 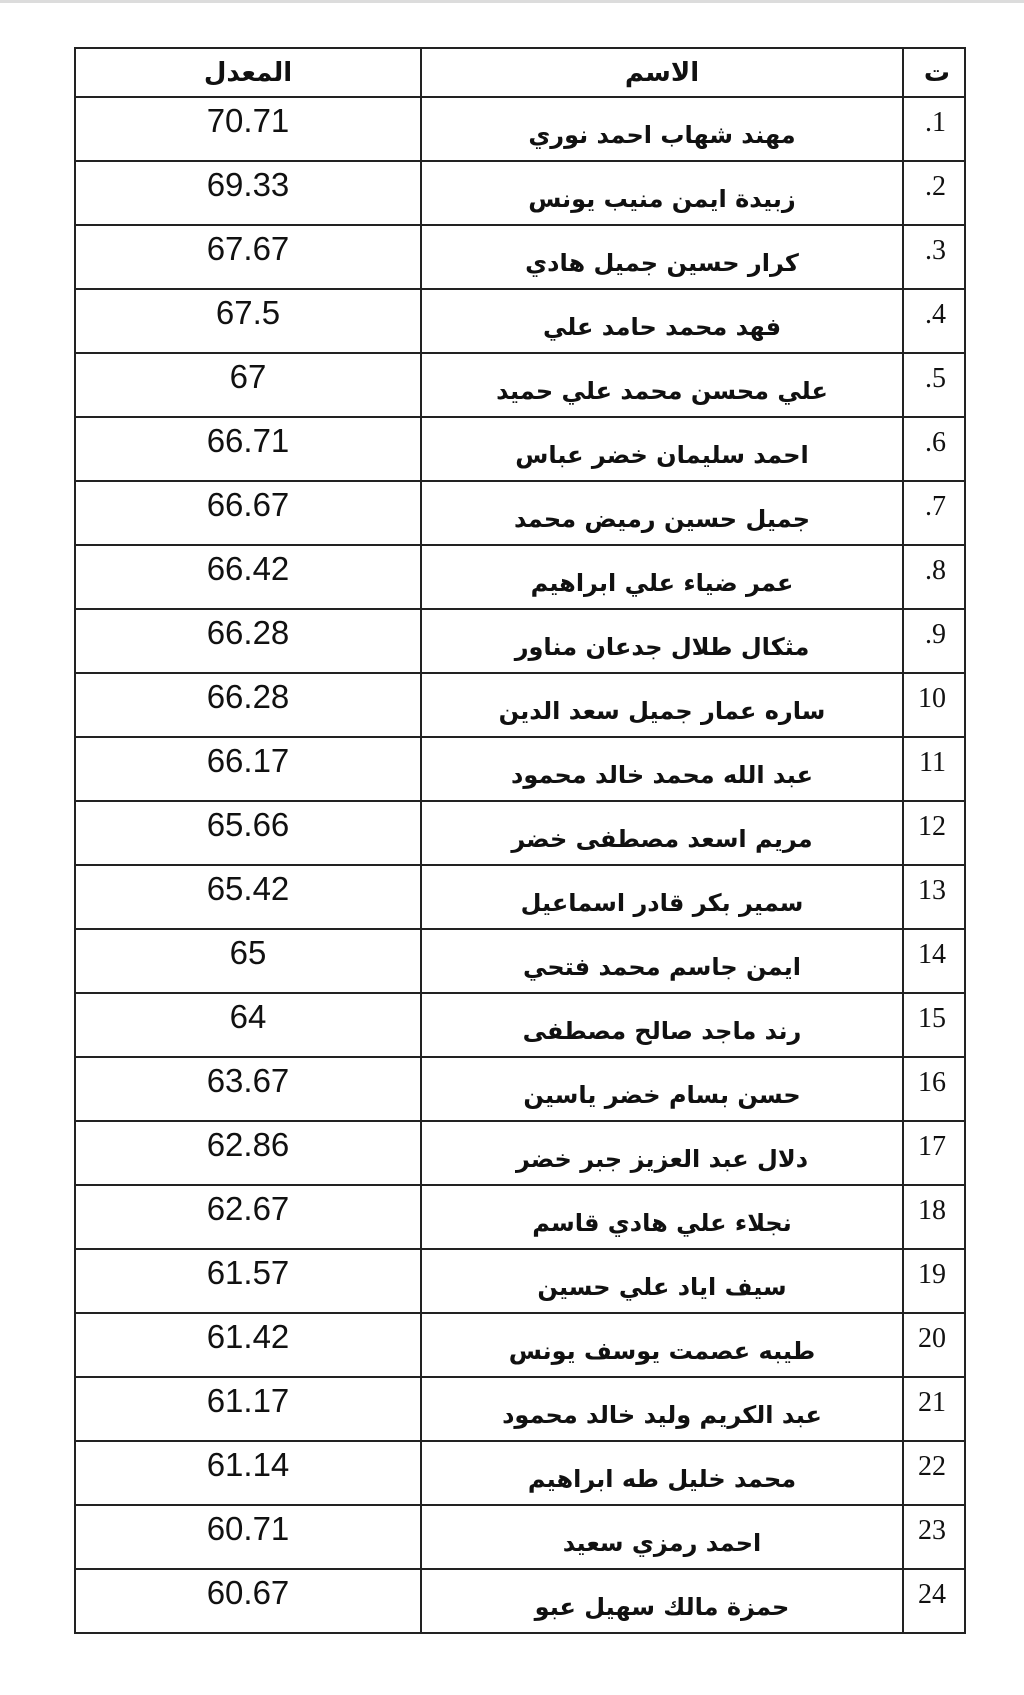 What do you see at coordinates (932, 1018) in the screenshot?
I see `row-number: 15` at bounding box center [932, 1018].